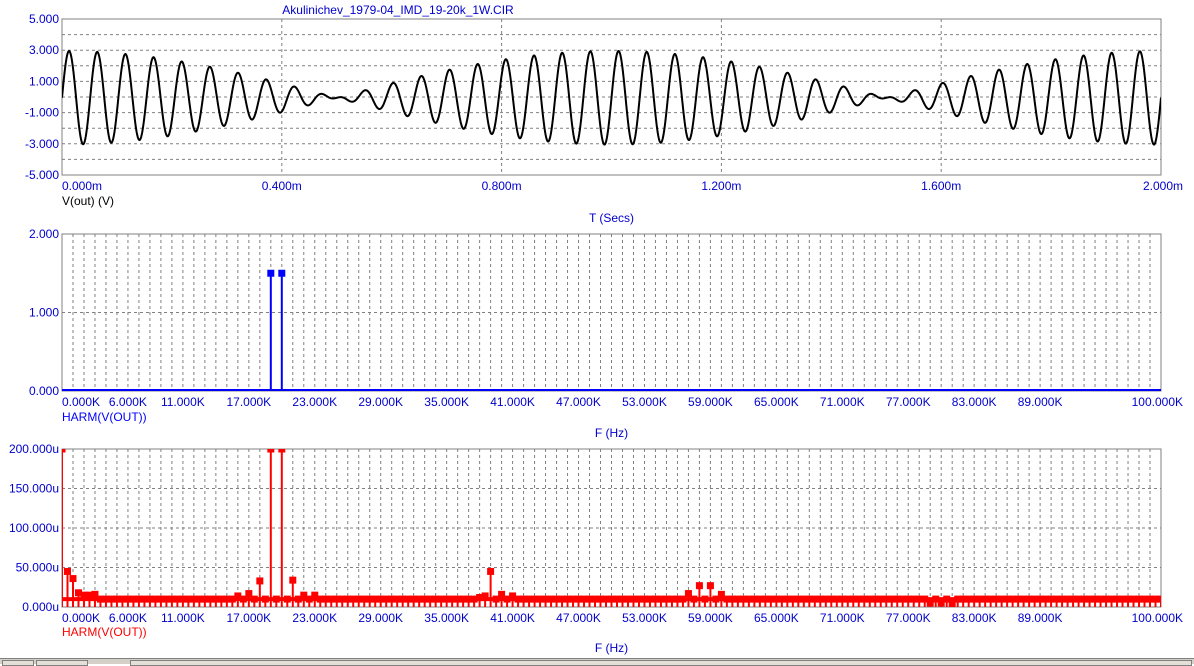  Describe the element at coordinates (611, 218) in the screenshot. I see `x-axis-label: T (Secs)` at that location.